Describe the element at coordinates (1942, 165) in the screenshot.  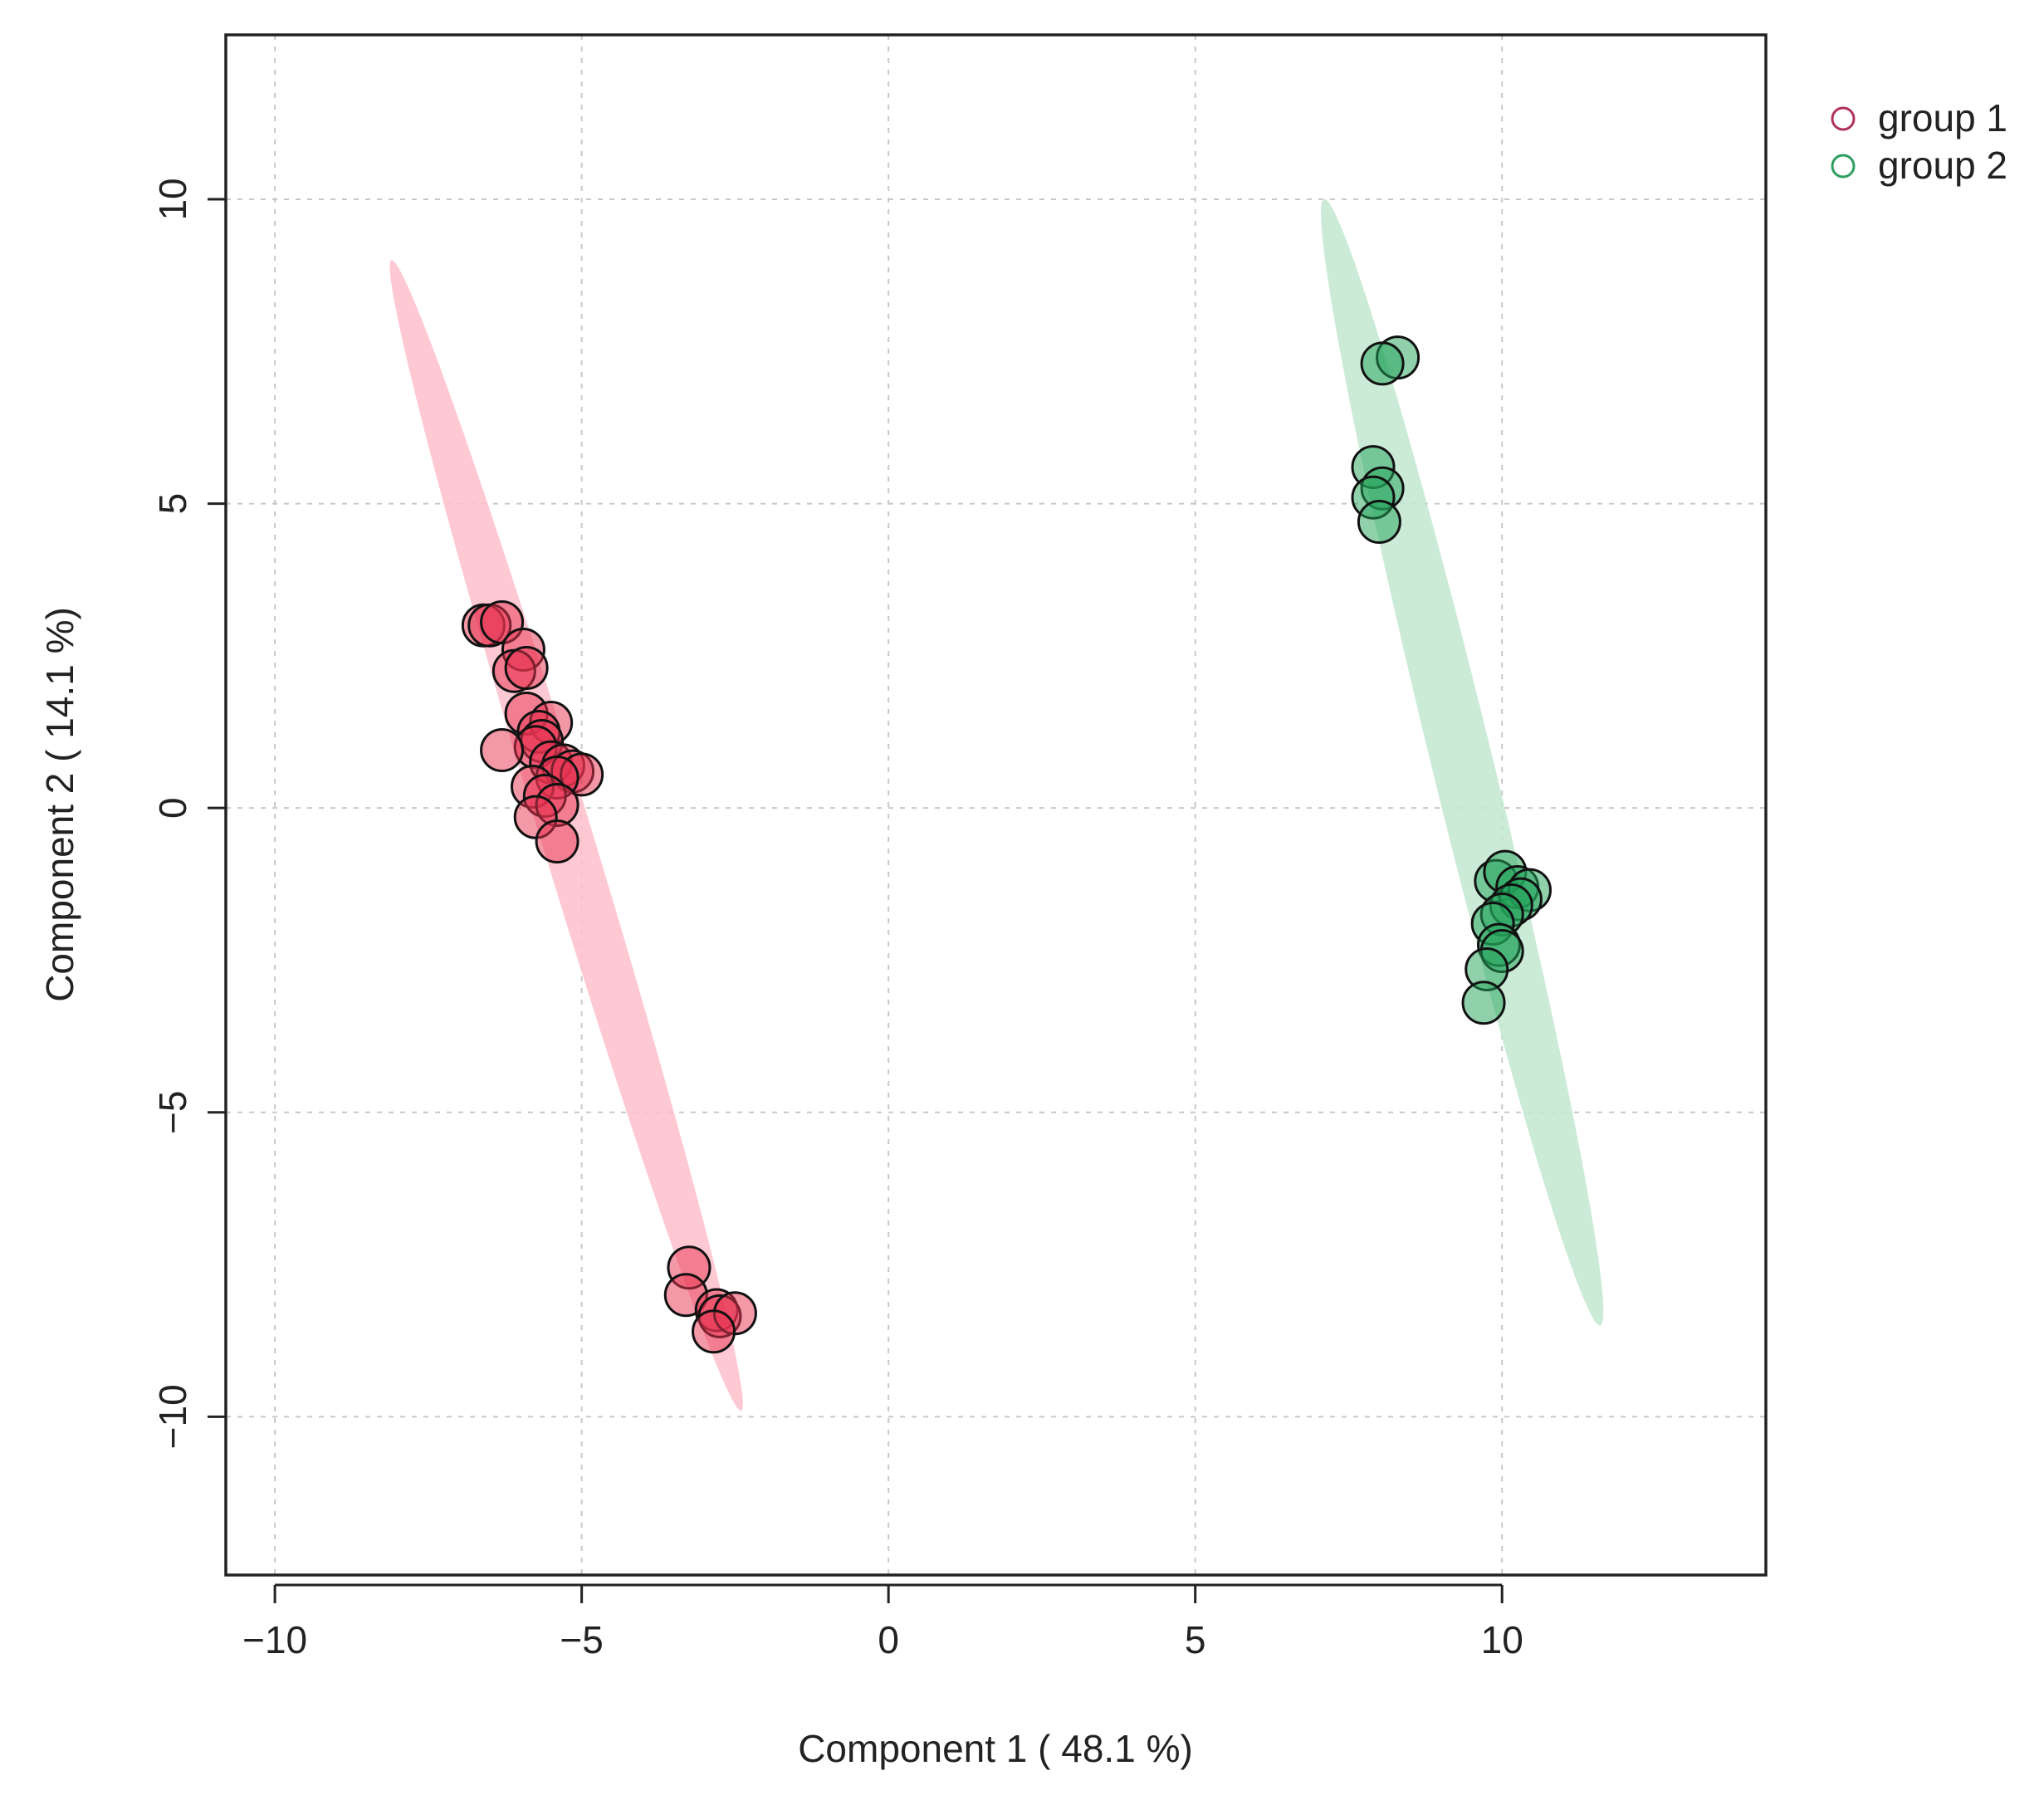
I see `legend-label-group-2: group 2` at that location.